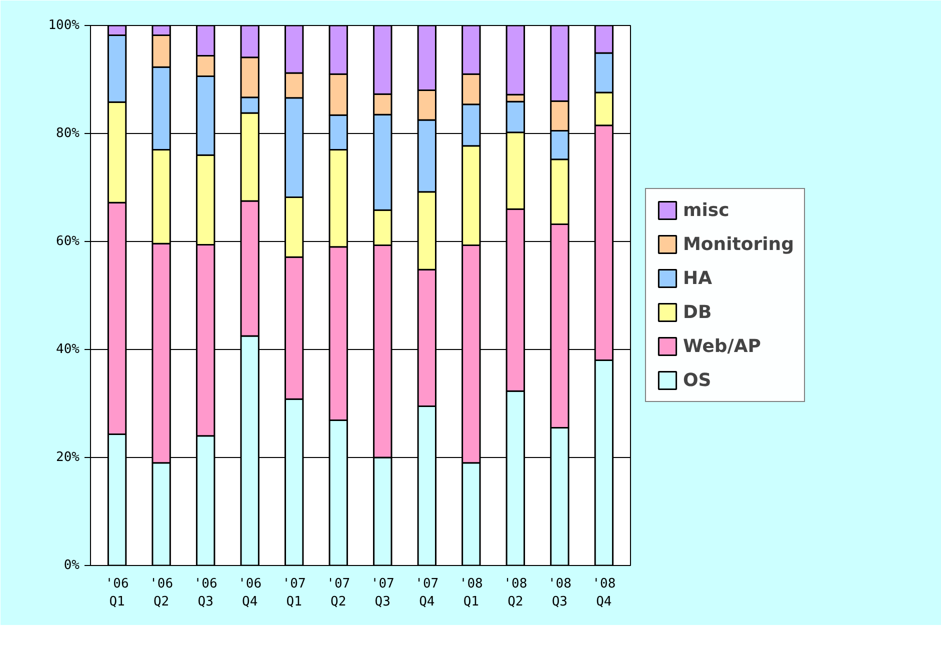  I want to click on x-tick-label: '06 Q4, so click(250, 593).